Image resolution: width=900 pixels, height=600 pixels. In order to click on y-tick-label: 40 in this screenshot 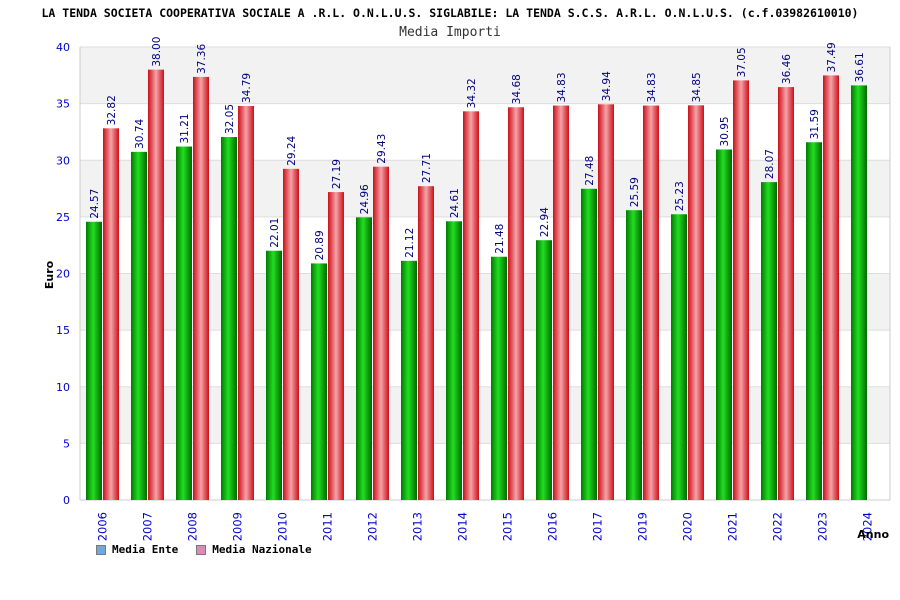, I will do `click(63, 47)`.